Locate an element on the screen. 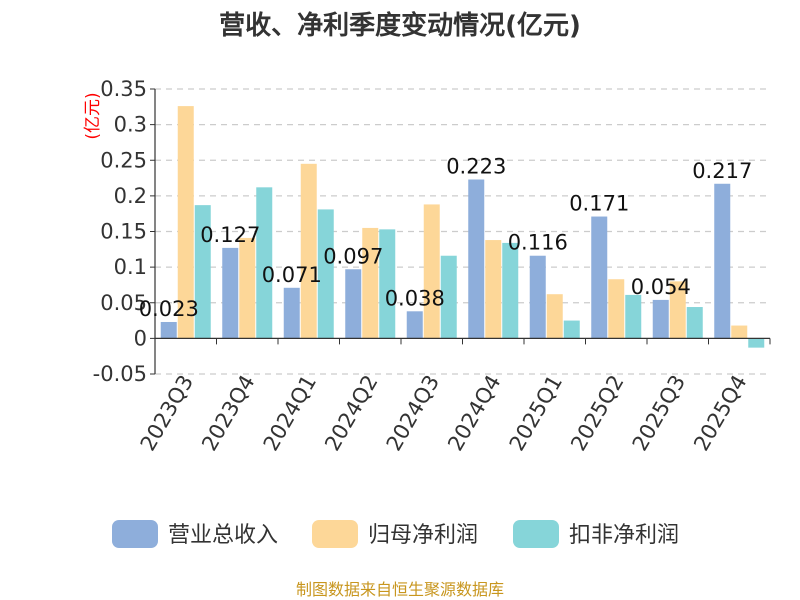  y-axis-ticks: 0.35 0.3 0.25 0.2 0.15 0.1 0.05 0 -0.05 is located at coordinates (124, 231).